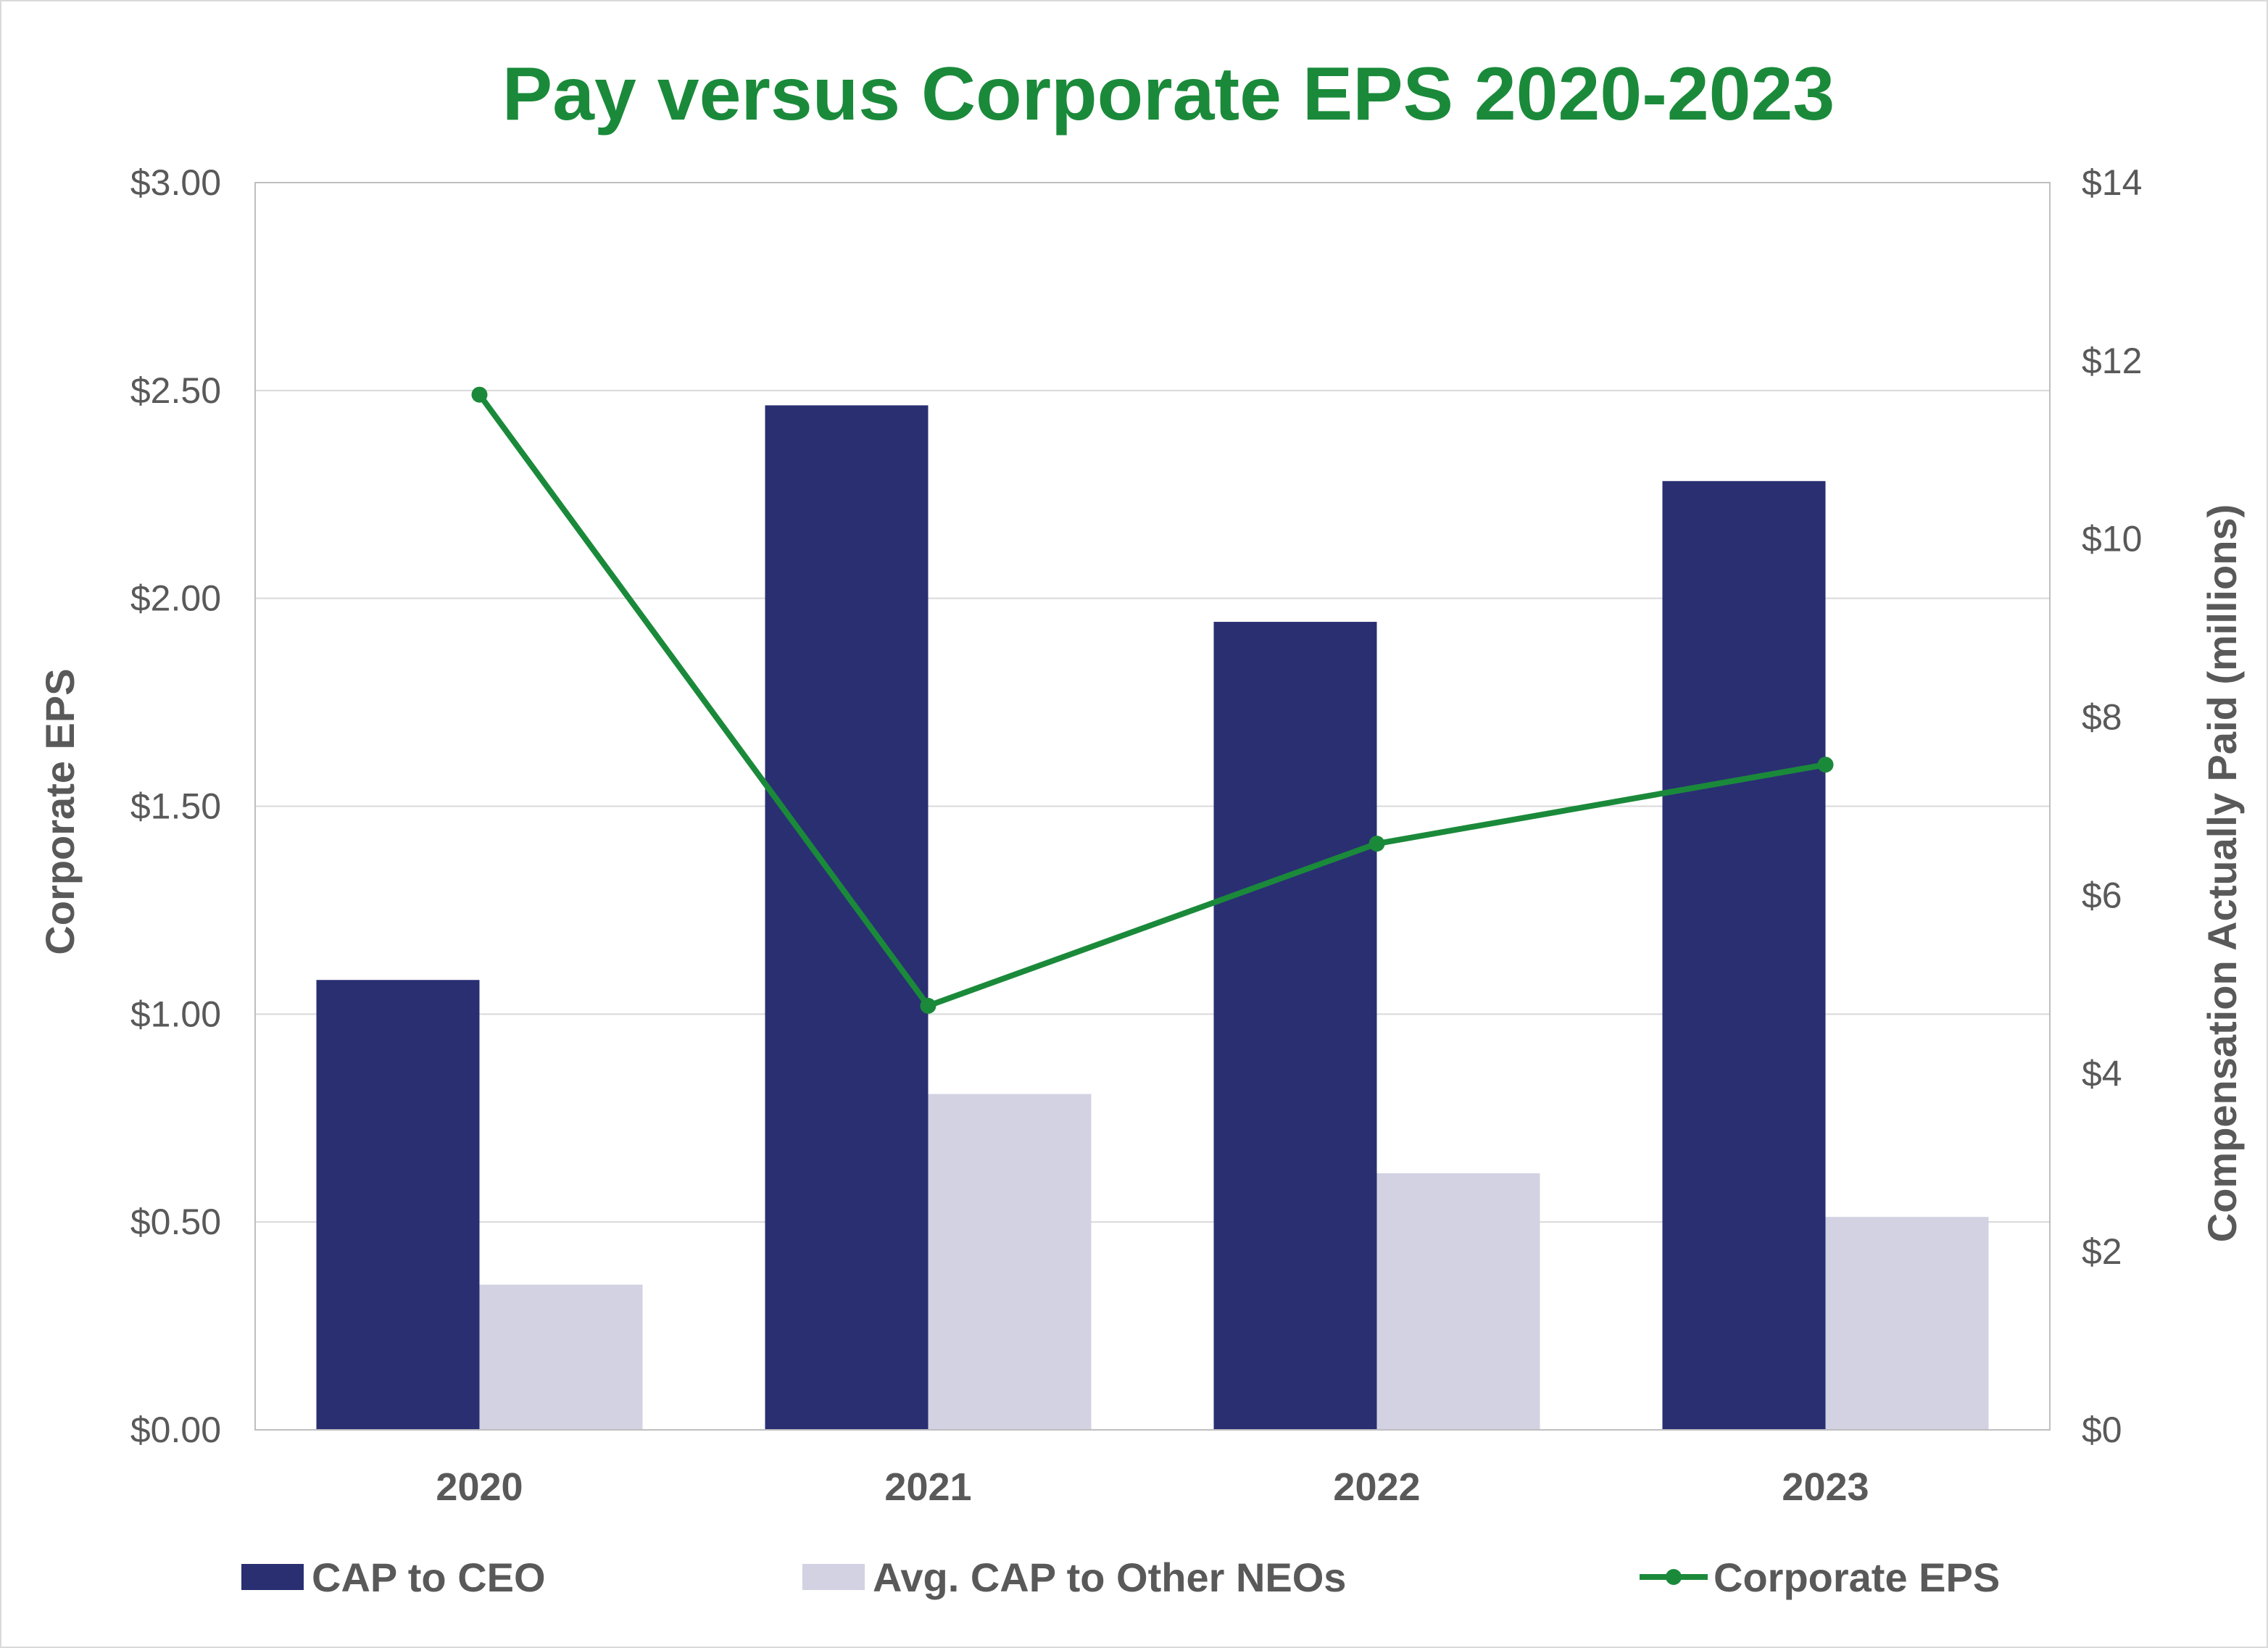 The width and height of the screenshot is (2268, 1648). What do you see at coordinates (1376, 844) in the screenshot?
I see `eps-point-2022` at bounding box center [1376, 844].